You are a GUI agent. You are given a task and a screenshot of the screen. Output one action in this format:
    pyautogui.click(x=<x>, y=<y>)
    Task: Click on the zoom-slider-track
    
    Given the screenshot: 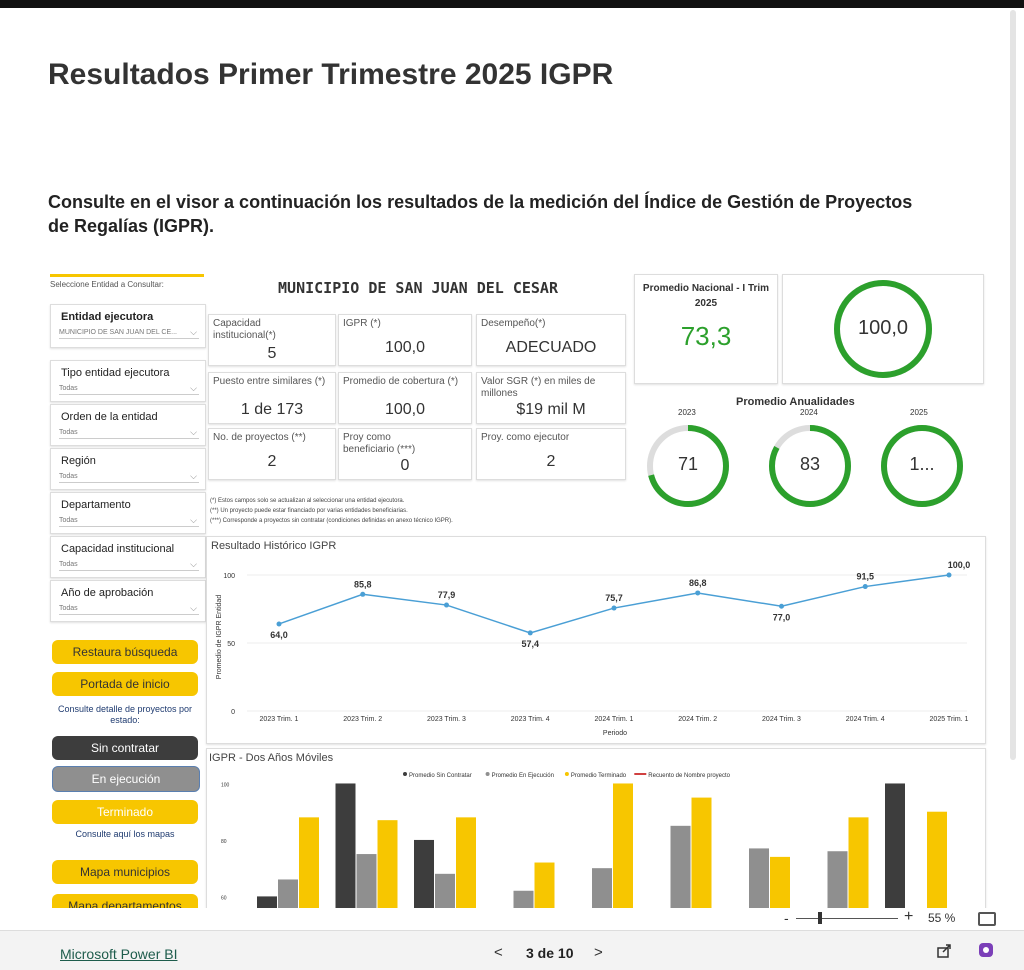 What is the action you would take?
    pyautogui.click(x=847, y=918)
    